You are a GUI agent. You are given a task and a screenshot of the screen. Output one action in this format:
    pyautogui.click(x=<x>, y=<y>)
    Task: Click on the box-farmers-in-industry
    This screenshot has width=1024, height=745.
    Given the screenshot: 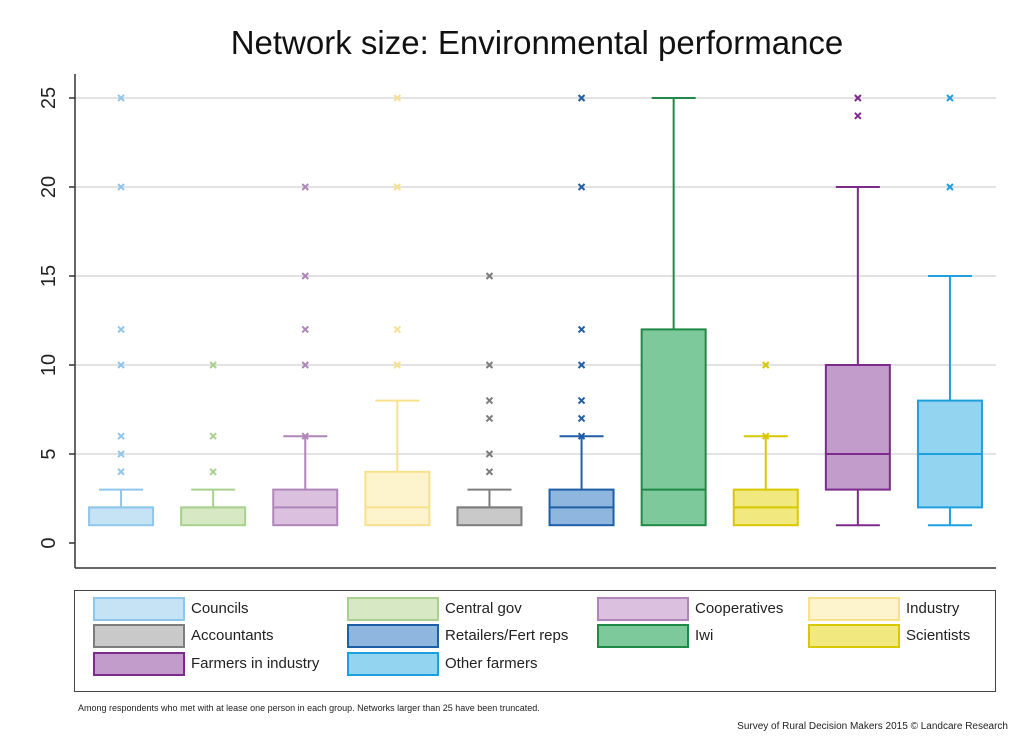 What is the action you would take?
    pyautogui.click(x=857, y=310)
    